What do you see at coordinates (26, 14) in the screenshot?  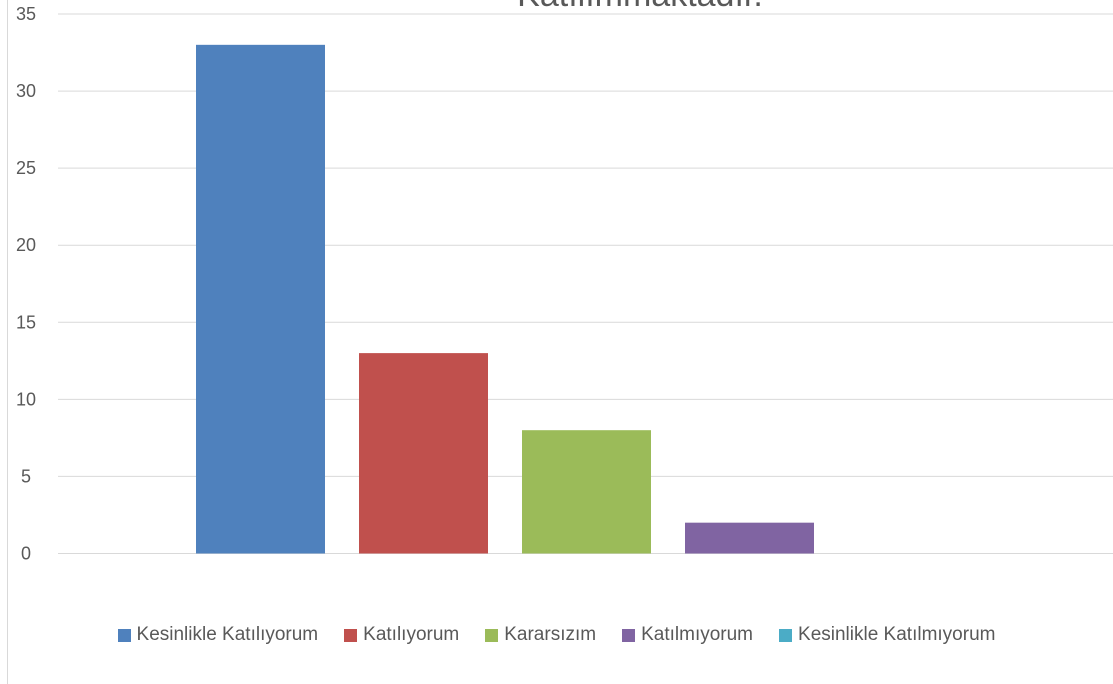 I see `y-tick-label: 35` at bounding box center [26, 14].